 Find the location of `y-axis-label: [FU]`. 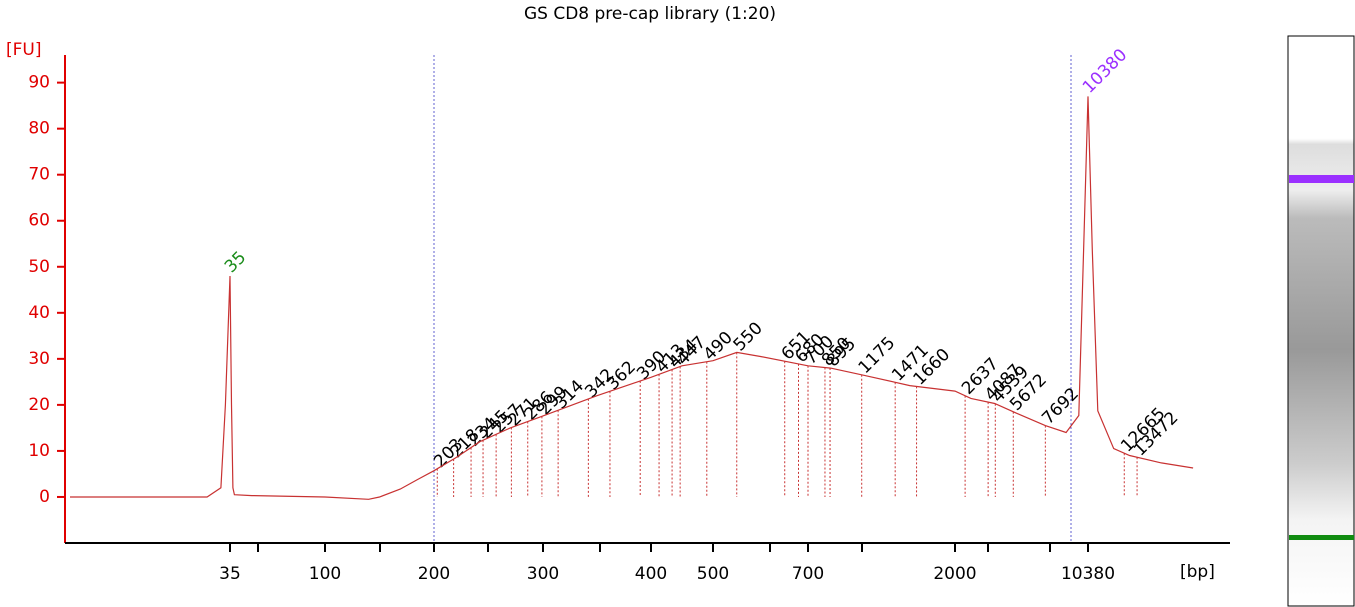

y-axis-label: [FU] is located at coordinates (24, 50).